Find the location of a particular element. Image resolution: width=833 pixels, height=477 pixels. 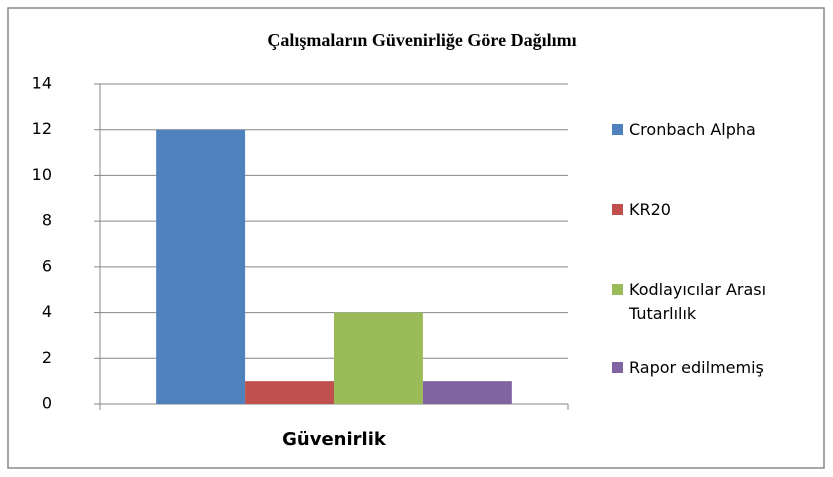

y-tick-label: 0 is located at coordinates (47, 403).